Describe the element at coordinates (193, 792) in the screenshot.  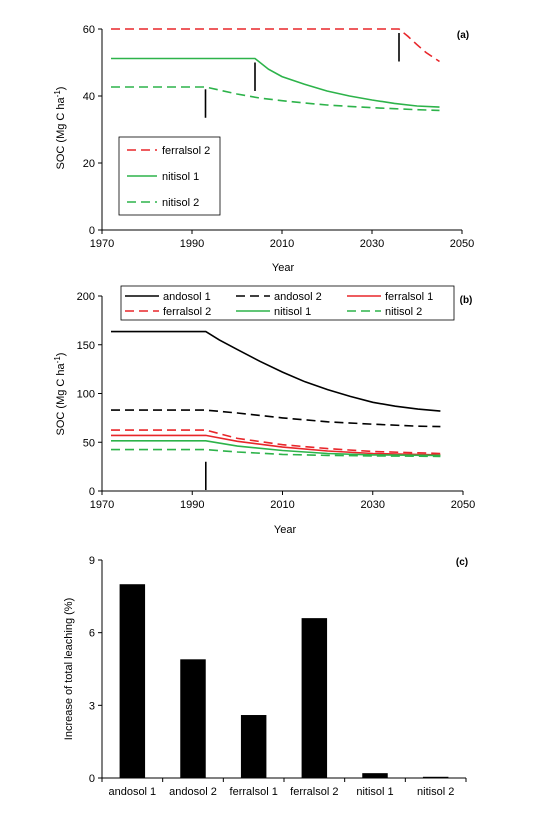
I see `x-tick-label: andosol 2` at that location.